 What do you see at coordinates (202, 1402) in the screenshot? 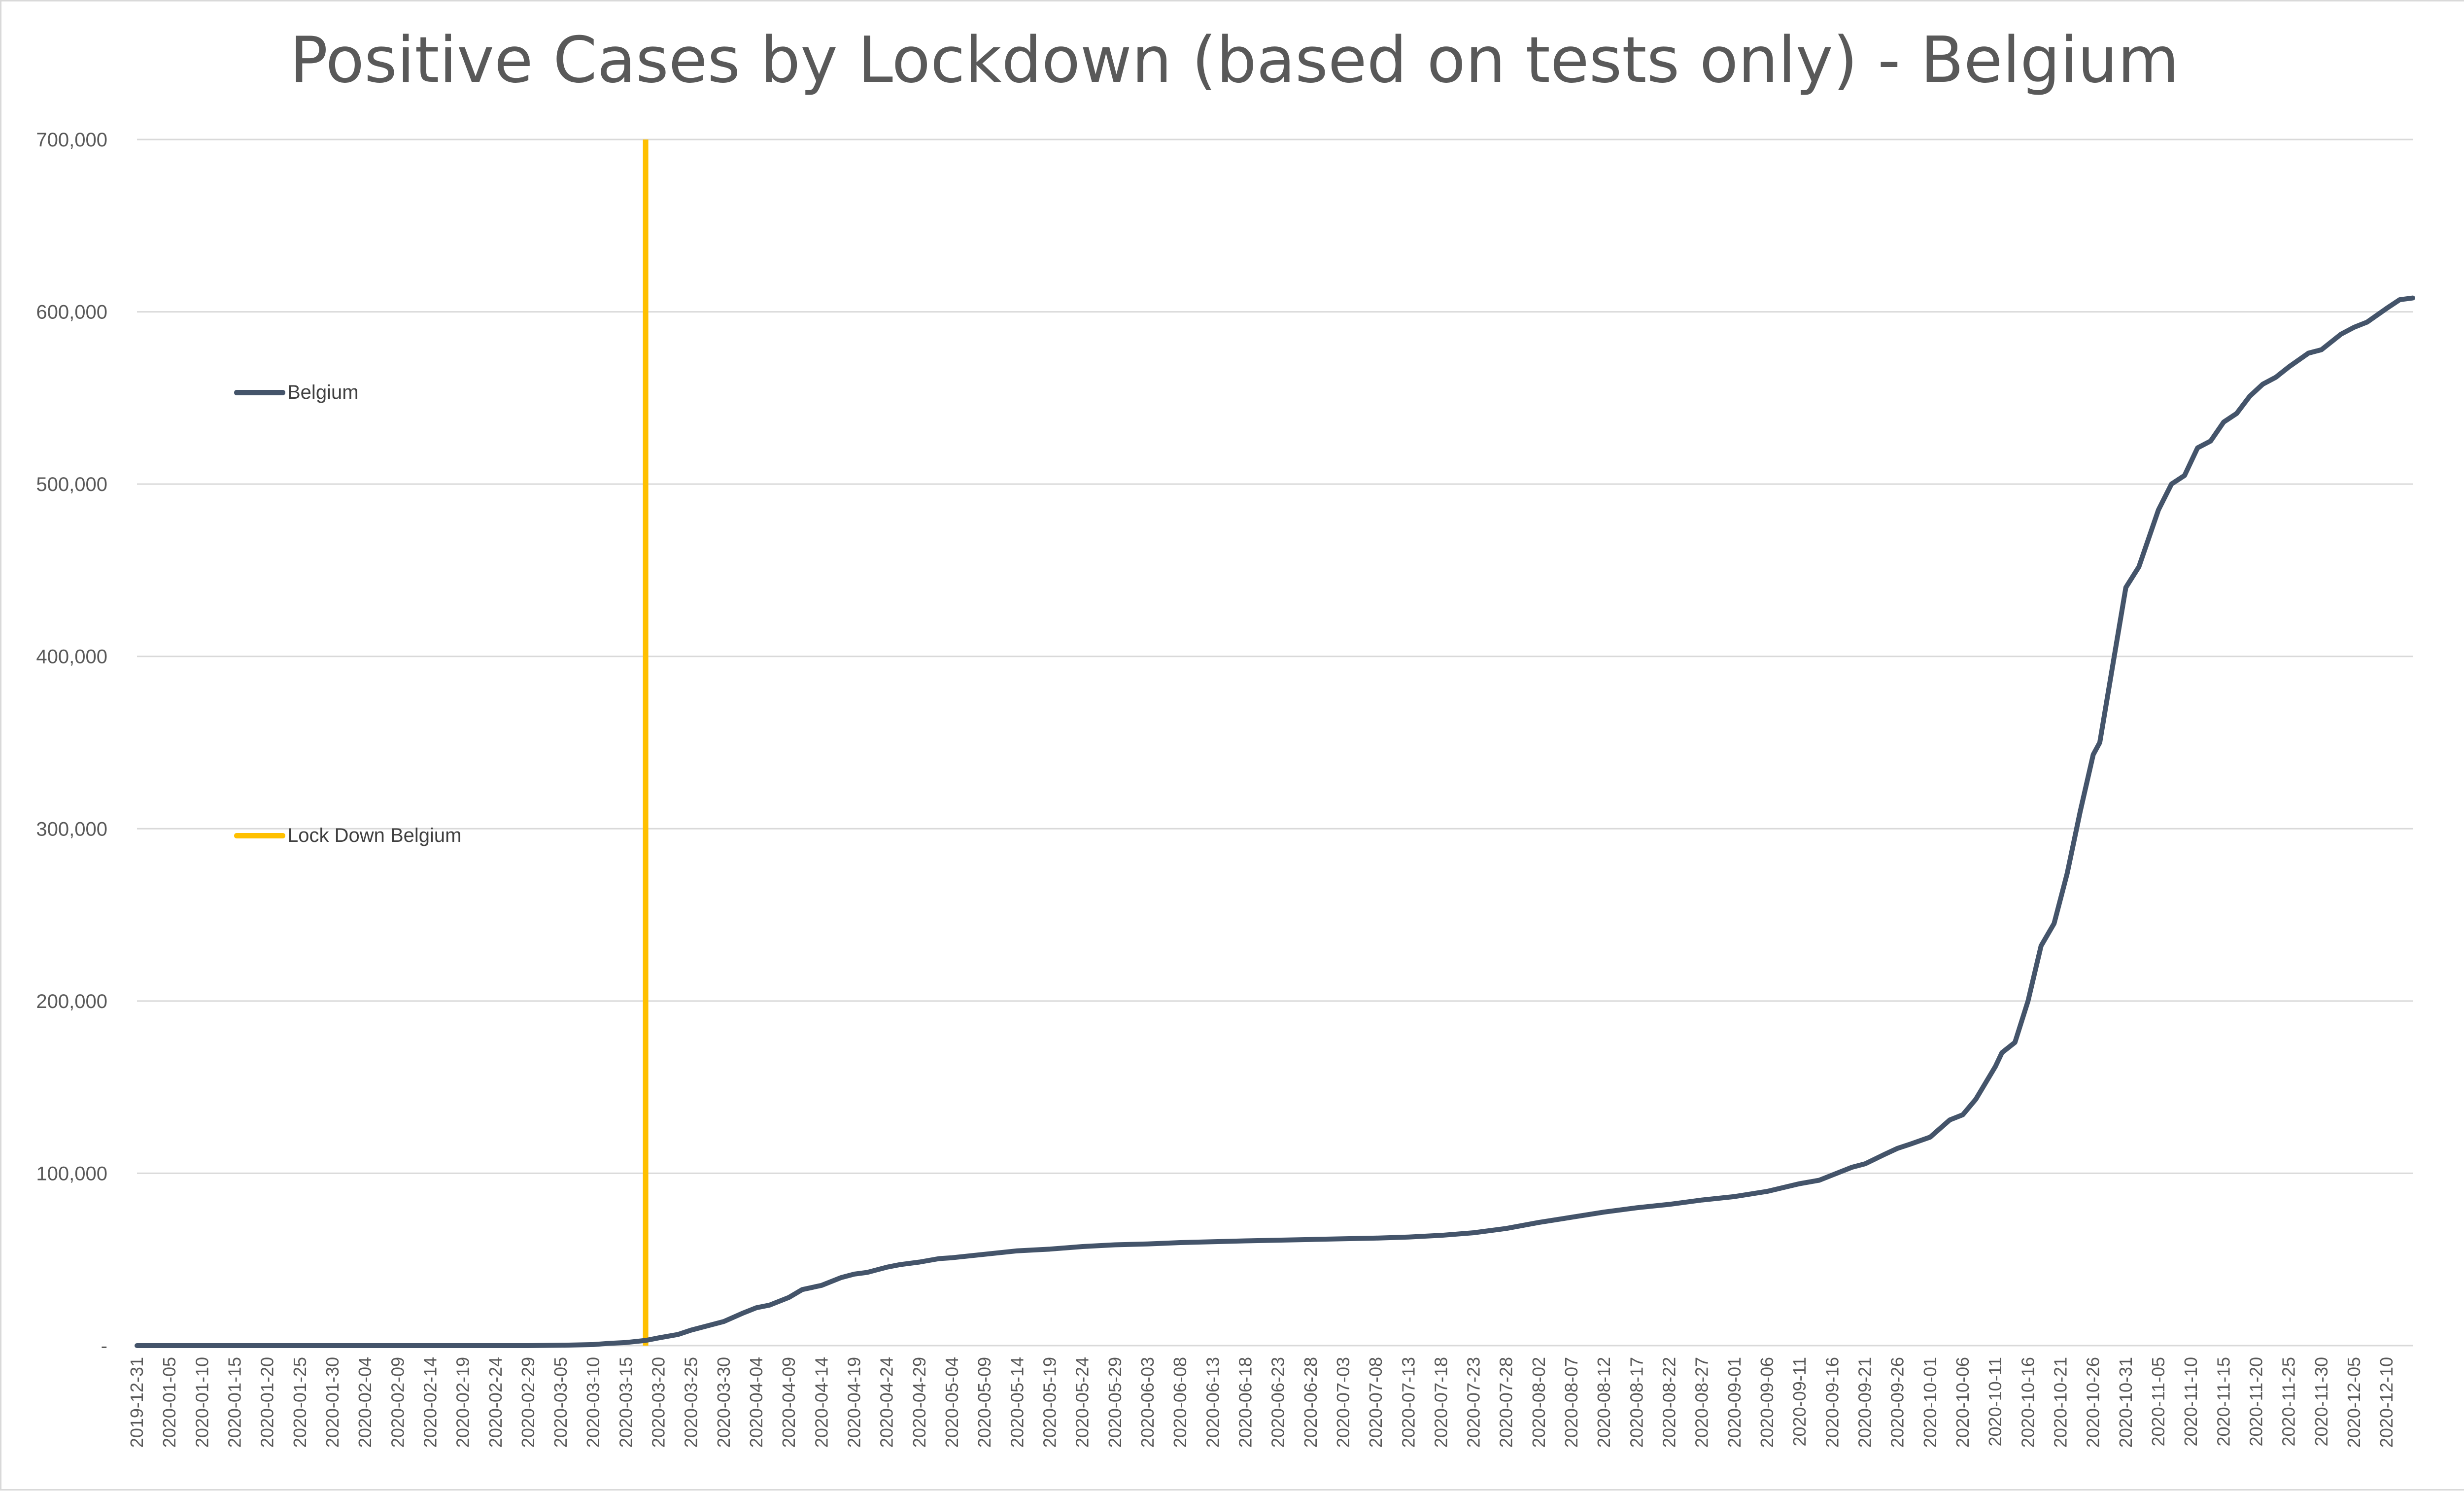
I see `x-tick-label: 2020-01-10` at bounding box center [202, 1402].